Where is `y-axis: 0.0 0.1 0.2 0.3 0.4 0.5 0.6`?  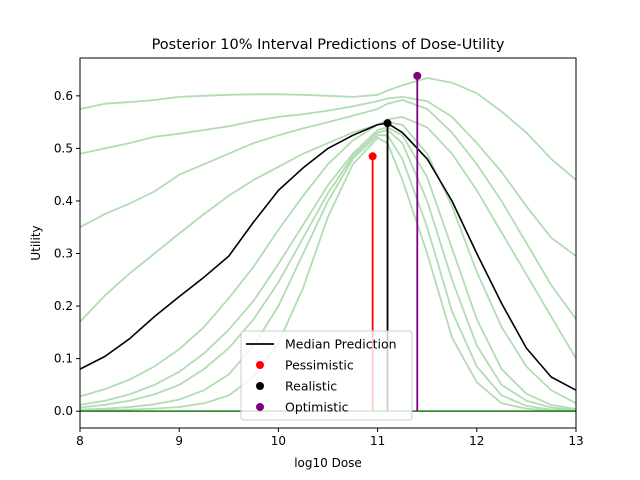 y-axis: 0.0 0.1 0.2 0.3 0.4 0.5 0.6 is located at coordinates (67, 253).